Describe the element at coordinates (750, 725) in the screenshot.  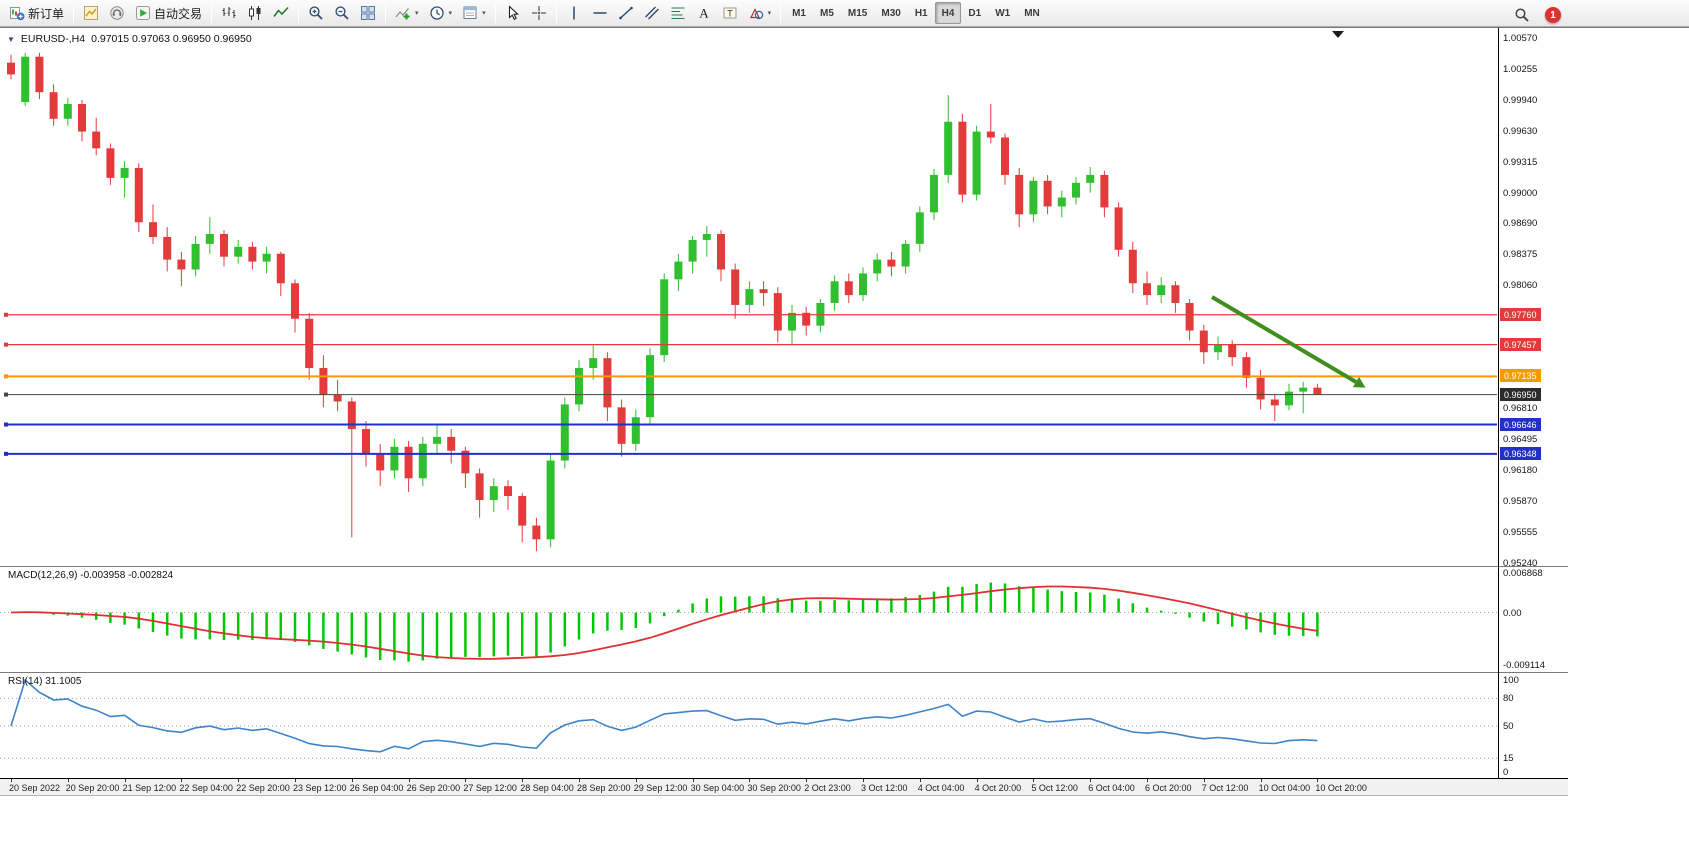
I see `rsi-panel` at that location.